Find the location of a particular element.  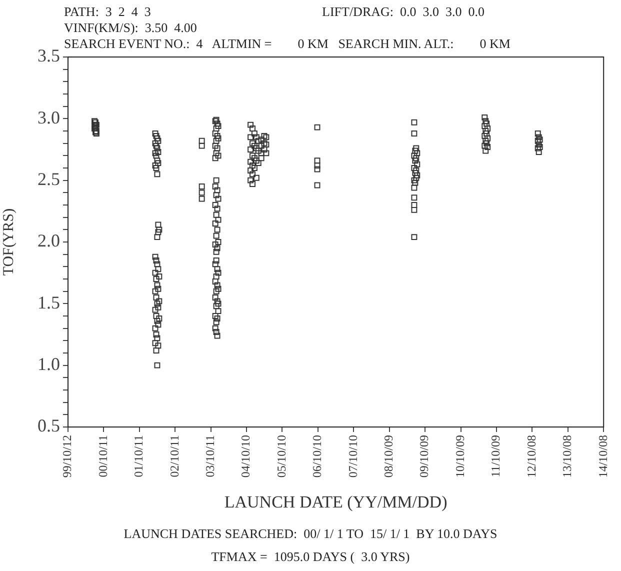

x-tick-label: 14/10/08 is located at coordinates (603, 456).